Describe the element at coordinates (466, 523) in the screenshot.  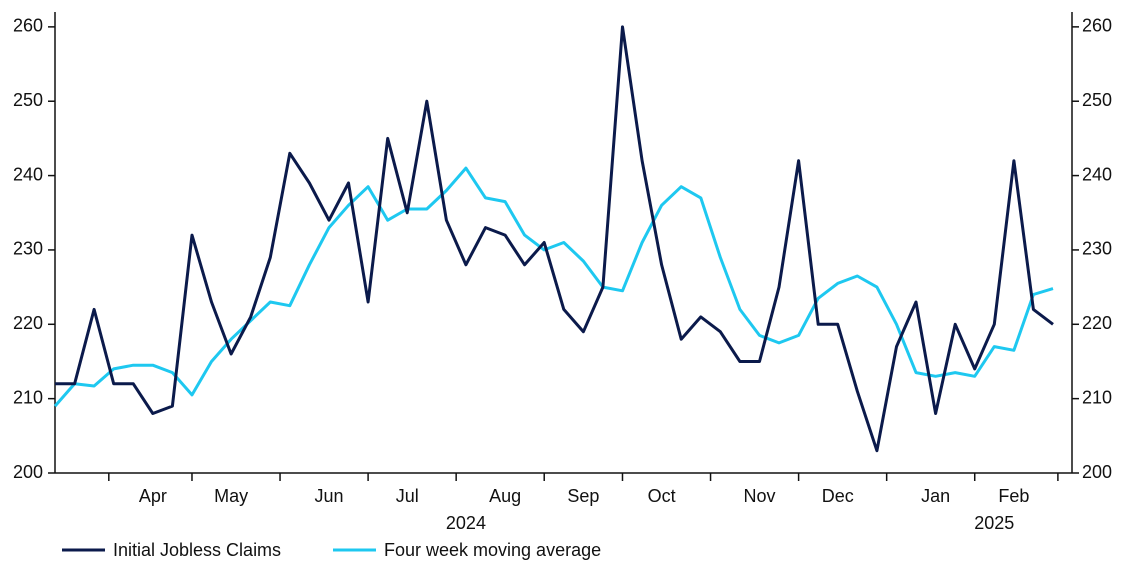
I see `year-label: 2024` at that location.